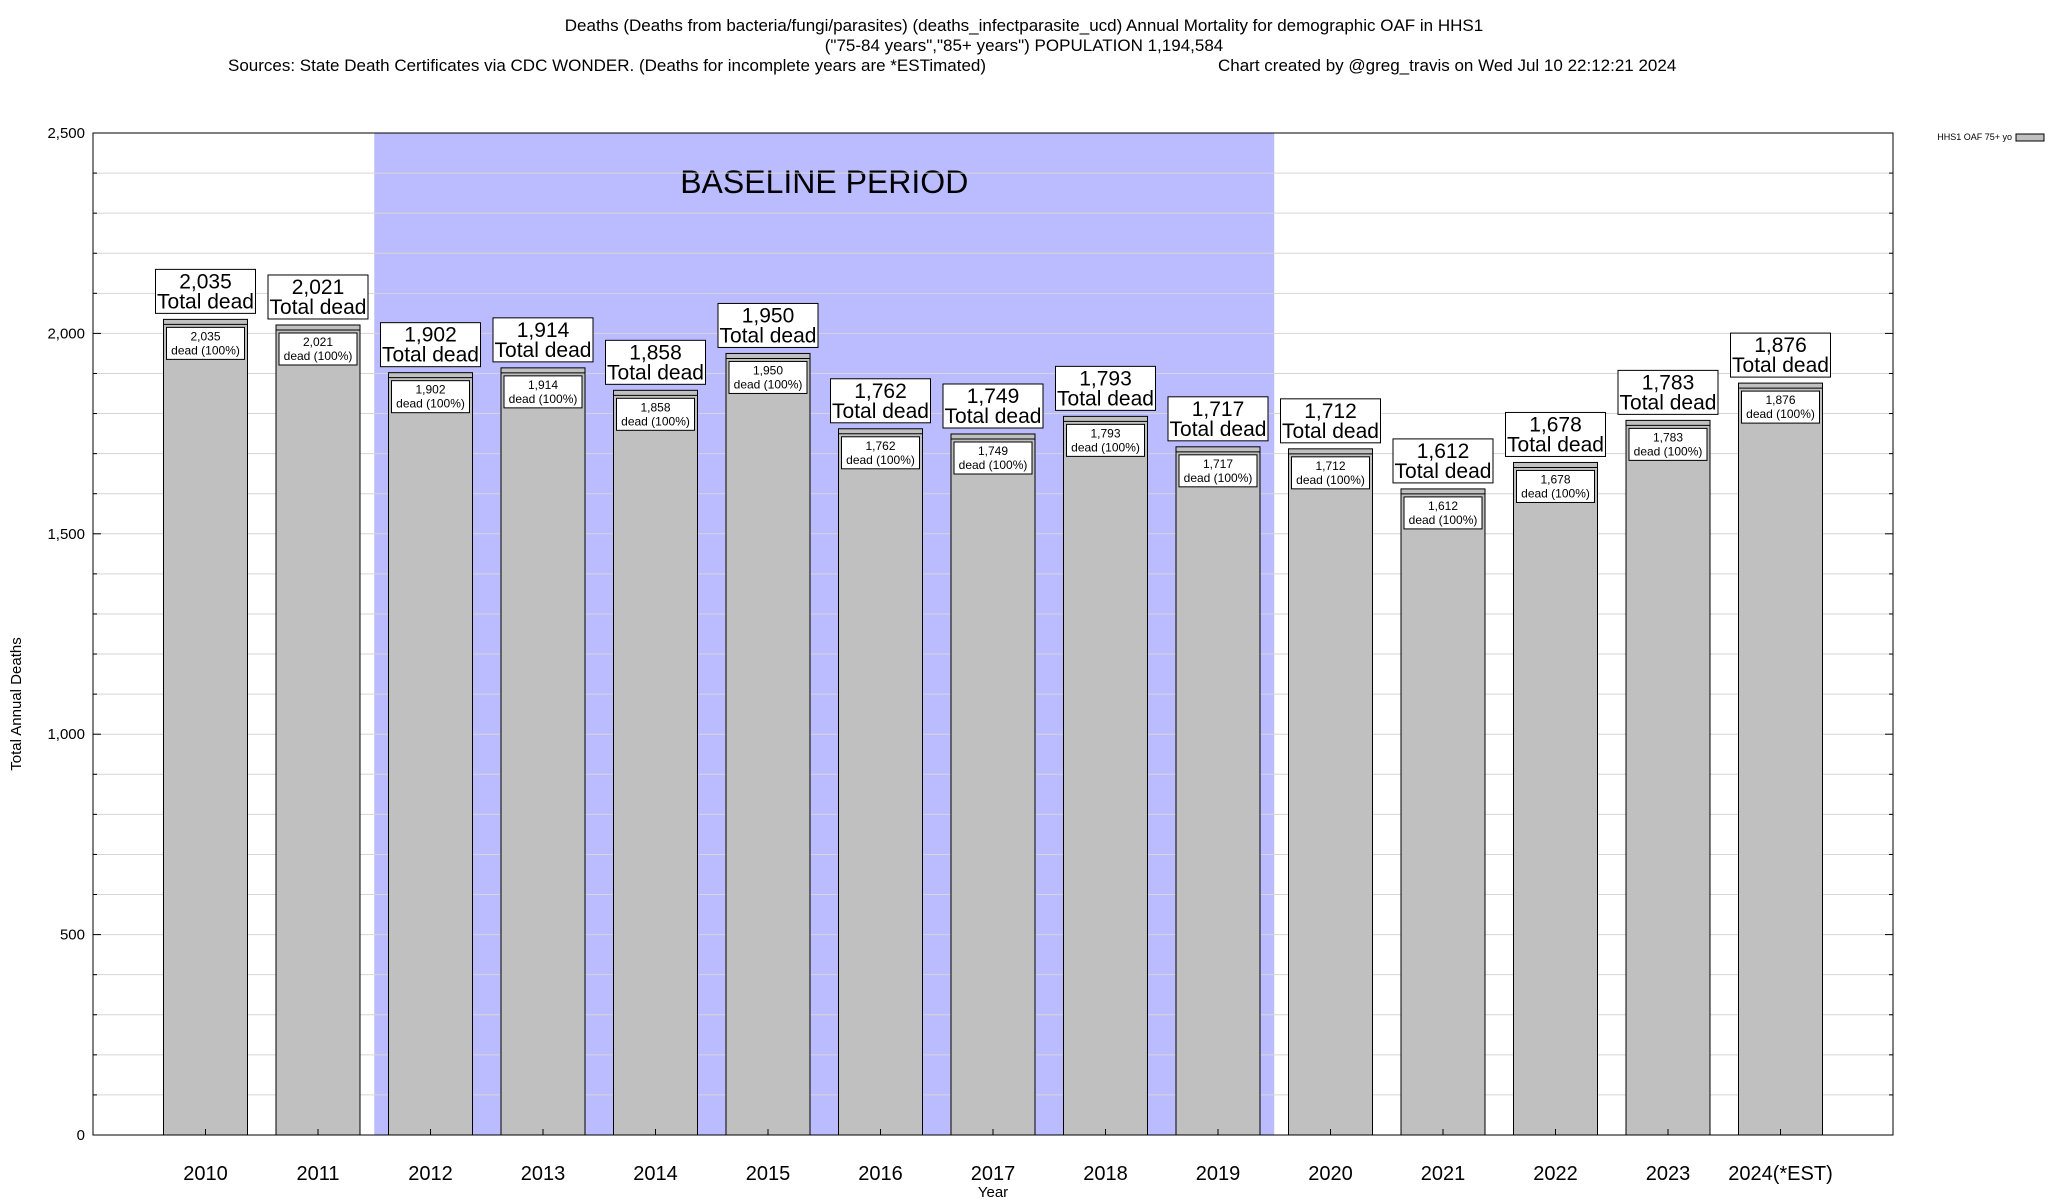  Describe the element at coordinates (1974, 137) in the screenshot. I see `legend-label: HHS1 OAF 75+ yo` at that location.